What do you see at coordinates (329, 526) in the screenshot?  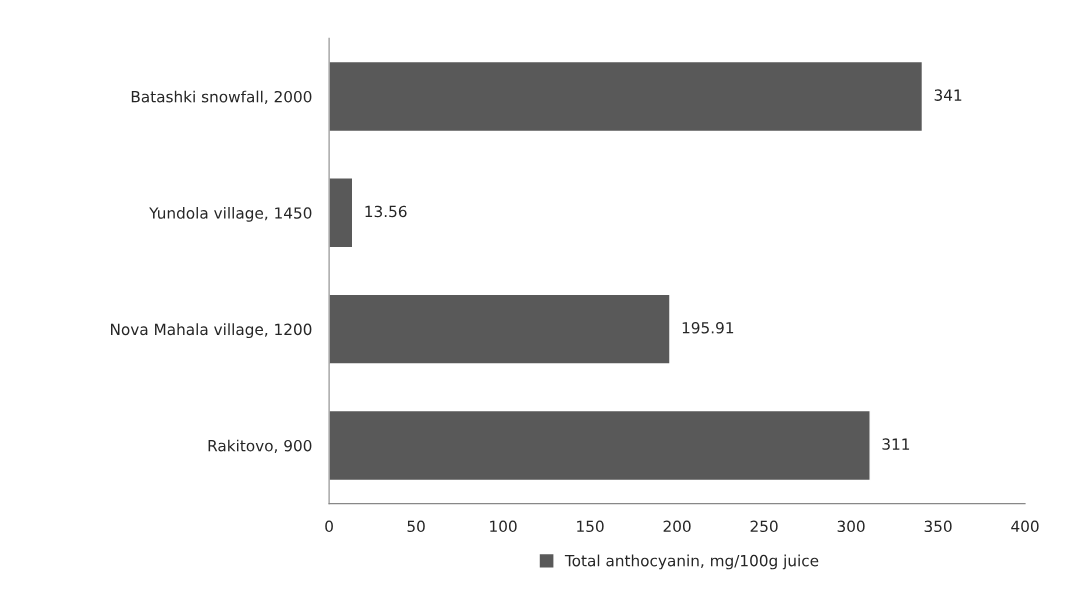 I see `x-tick-label: 0` at bounding box center [329, 526].